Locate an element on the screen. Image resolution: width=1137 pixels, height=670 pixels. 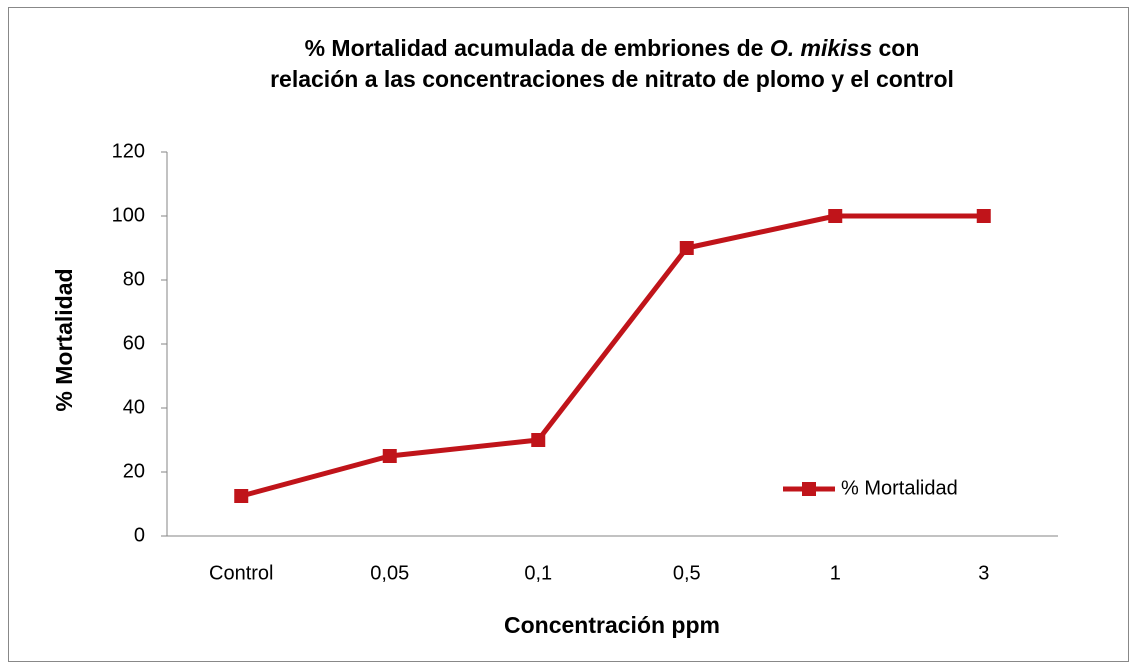
y-tick-label: 120 is located at coordinates (128, 151).